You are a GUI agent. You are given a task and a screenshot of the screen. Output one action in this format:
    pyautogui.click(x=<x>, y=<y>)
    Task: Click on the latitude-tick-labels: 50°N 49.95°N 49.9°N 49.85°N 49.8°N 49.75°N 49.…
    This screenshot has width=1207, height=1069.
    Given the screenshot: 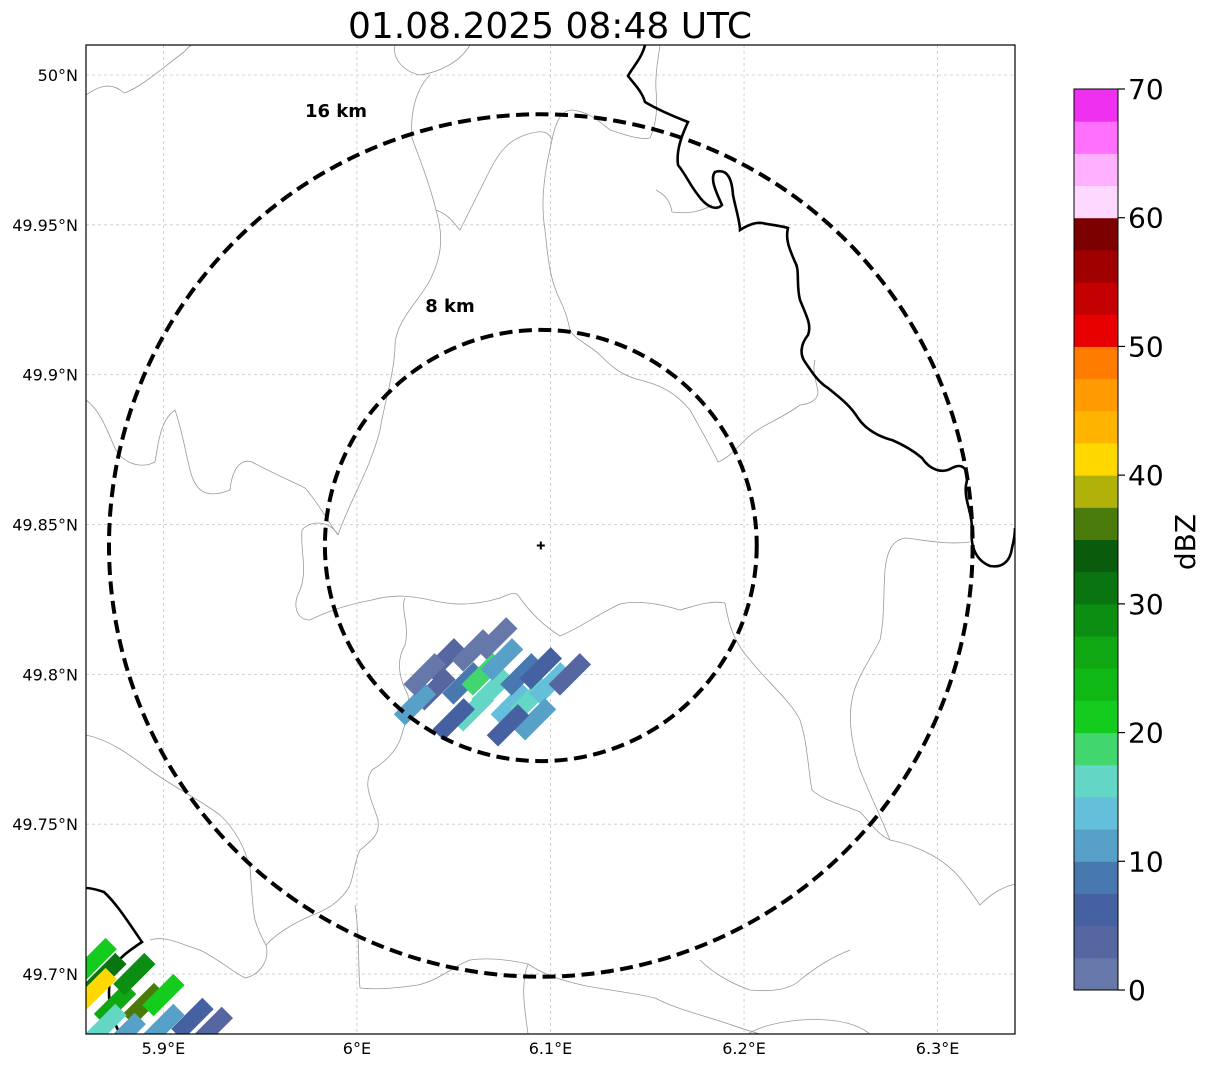 What is the action you would take?
    pyautogui.click(x=45, y=525)
    